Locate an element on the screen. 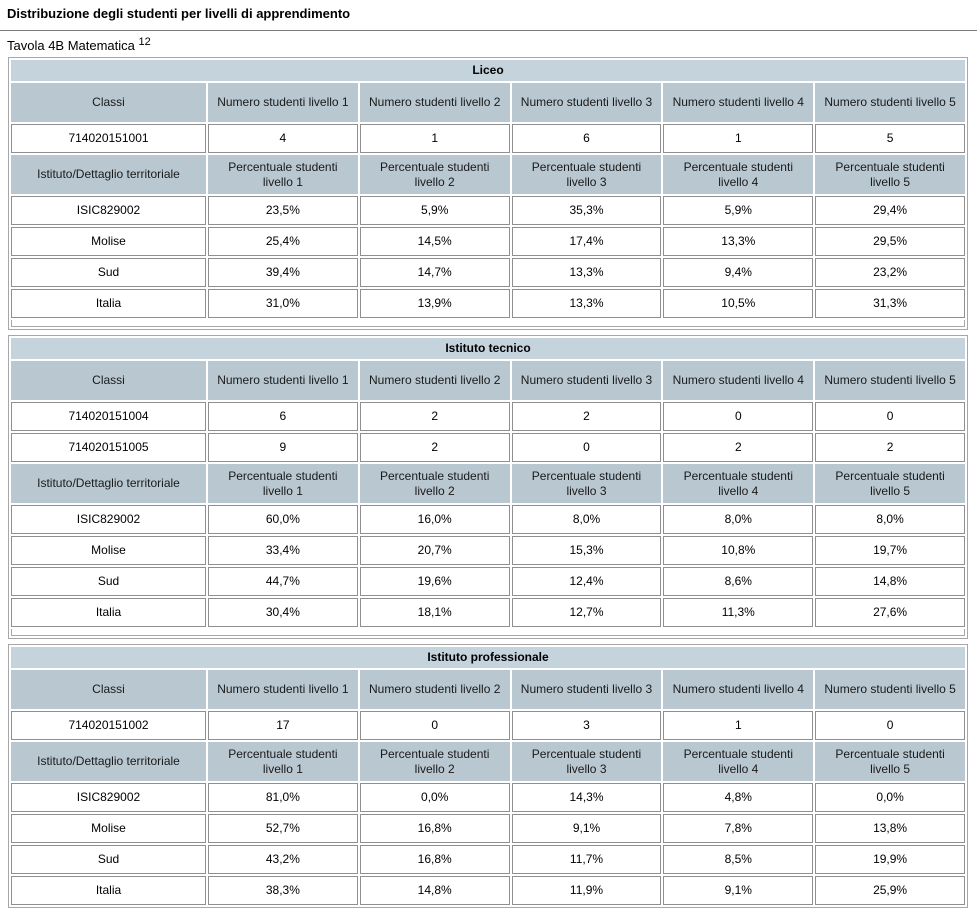 This screenshot has height=914, width=977. table-row: ISIC829002 60,0% 16,0% 8,0% 8,0% 8,0% is located at coordinates (488, 519).